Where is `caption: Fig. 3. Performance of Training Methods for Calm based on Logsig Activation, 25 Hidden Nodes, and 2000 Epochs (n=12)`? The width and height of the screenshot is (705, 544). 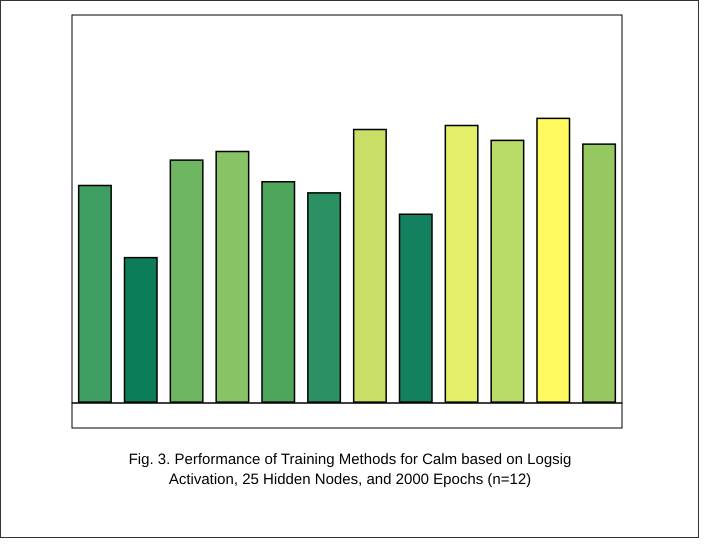
caption: Fig. 3. Performance of Training Methods for Calm based on Logsig Activation, 25 Hidden Nodes, and 2000 Epochs (n=12) is located at coordinates (350, 470).